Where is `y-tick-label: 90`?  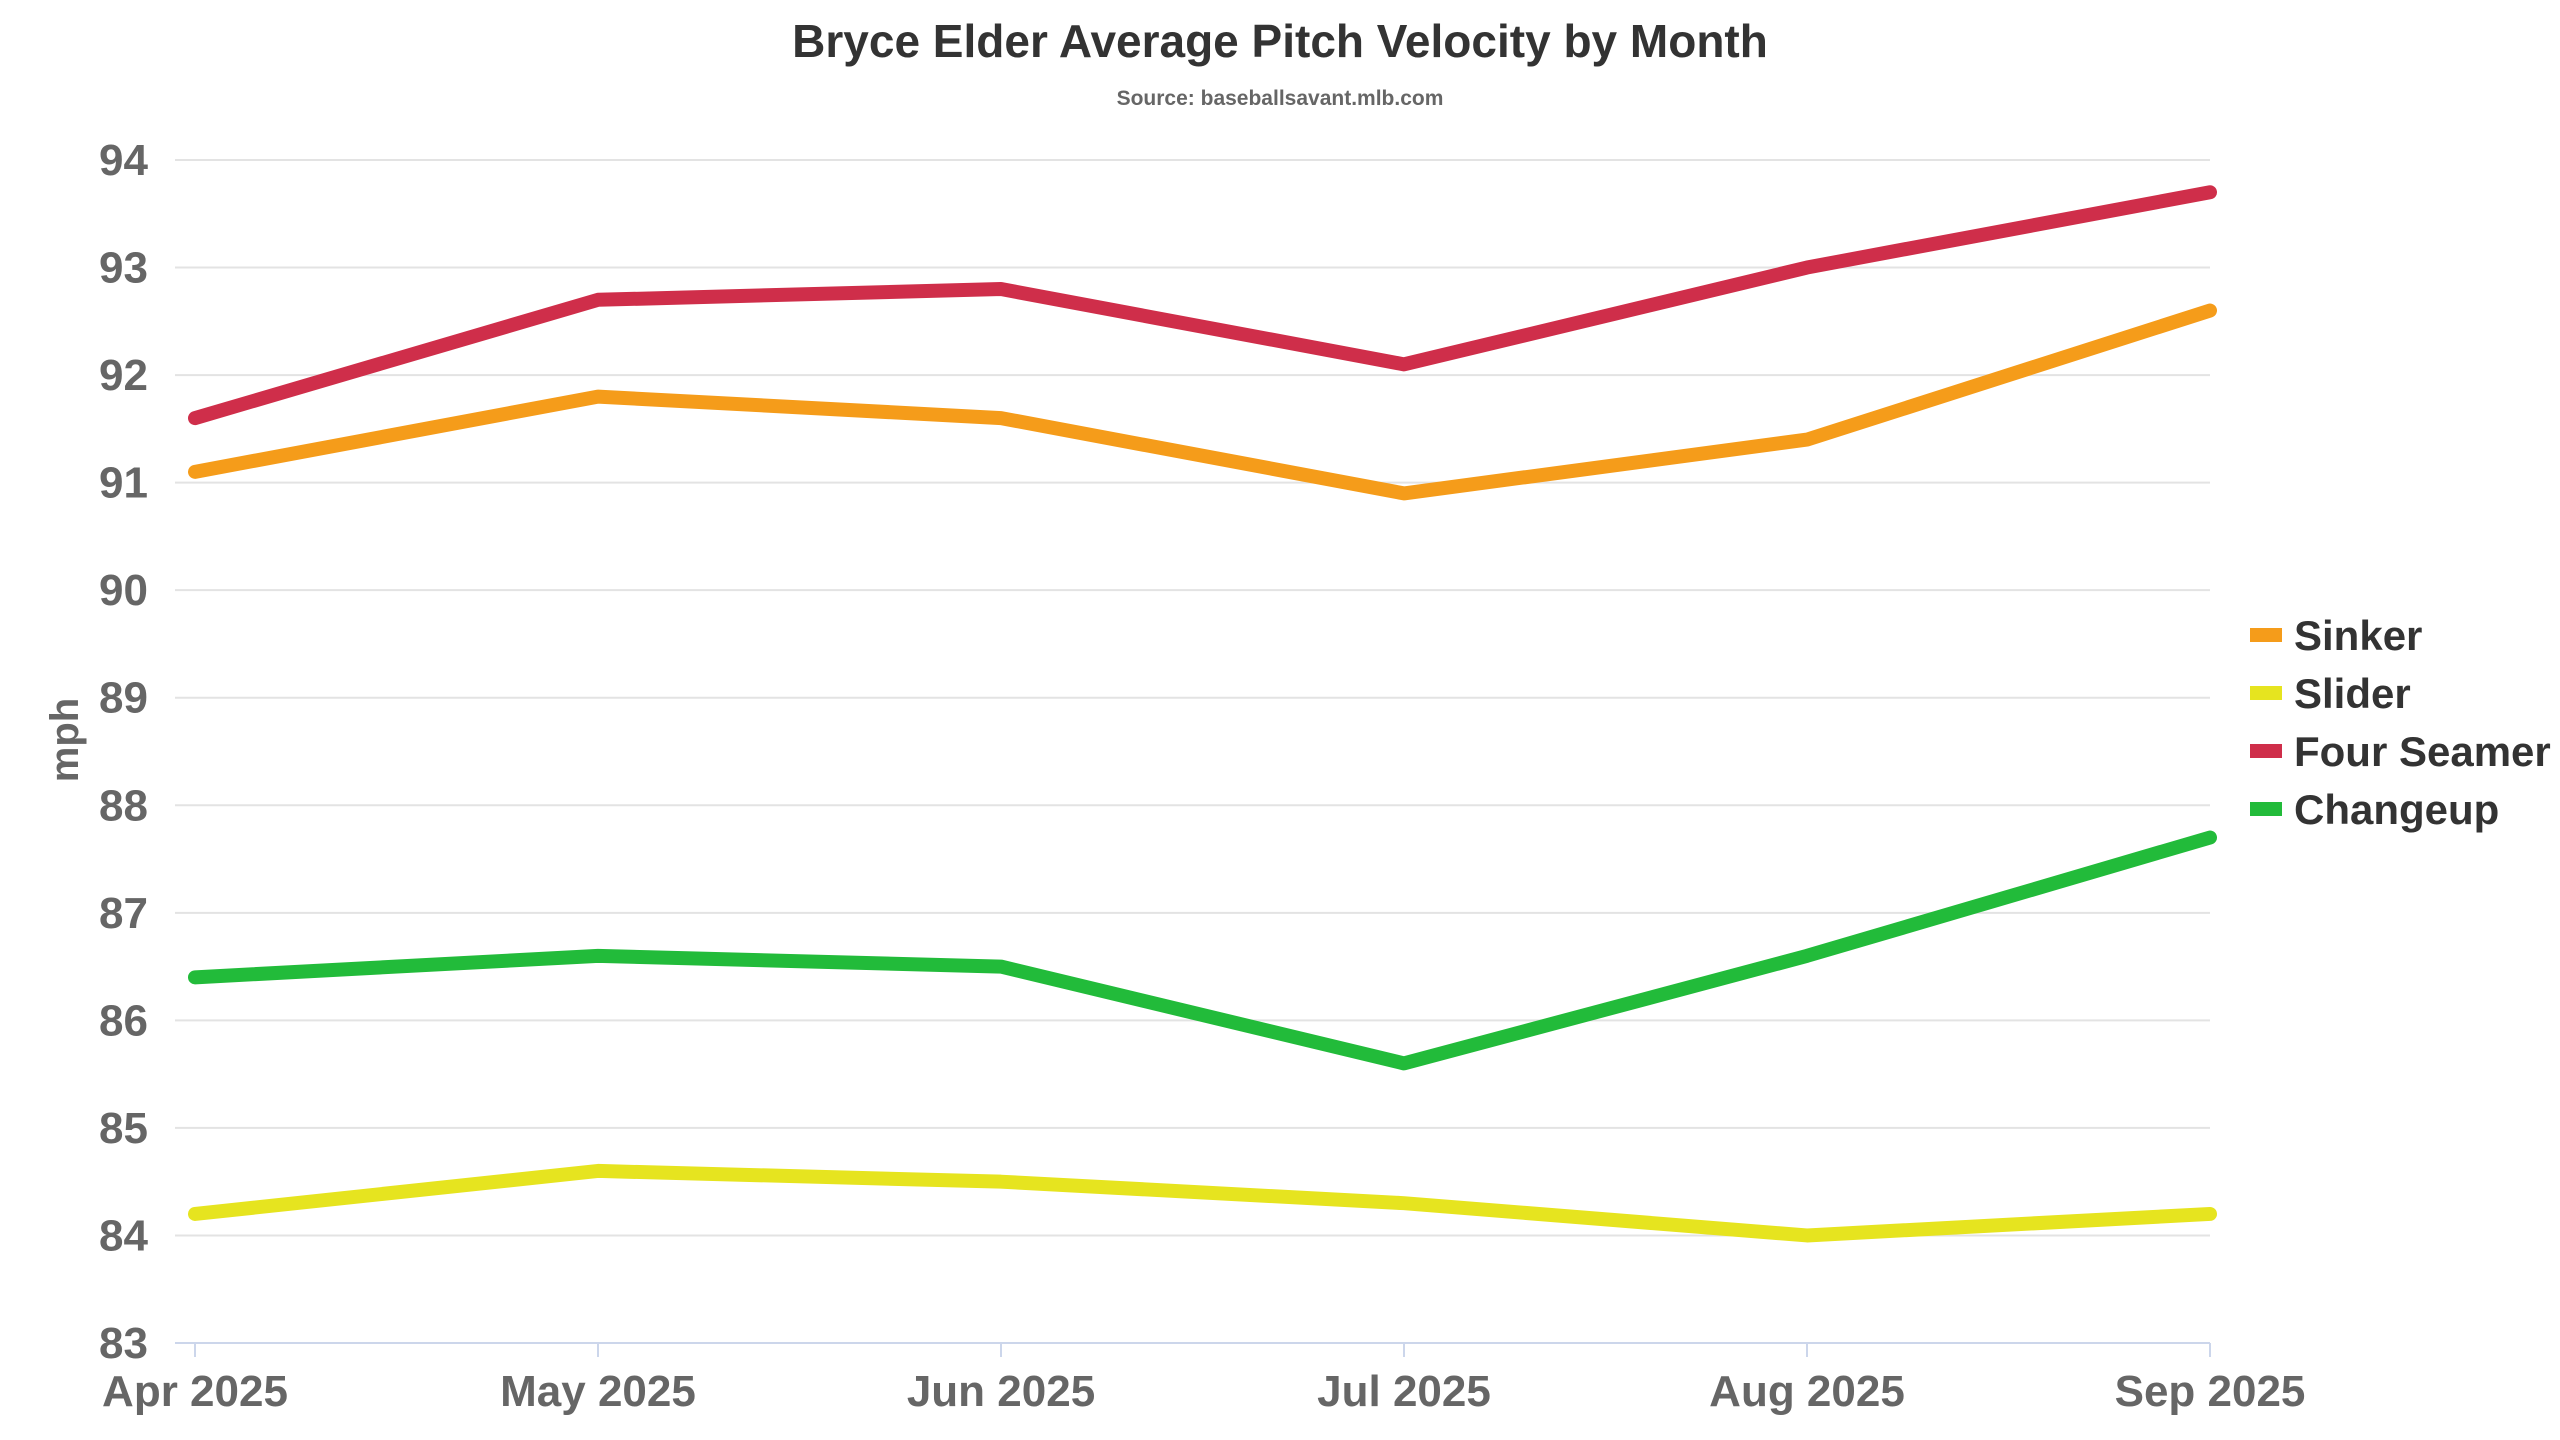
y-tick-label: 90 is located at coordinates (123, 590).